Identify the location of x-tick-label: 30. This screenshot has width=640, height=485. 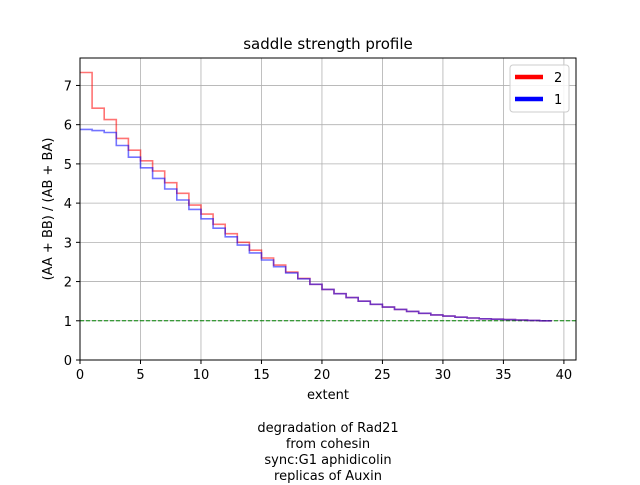
(443, 375).